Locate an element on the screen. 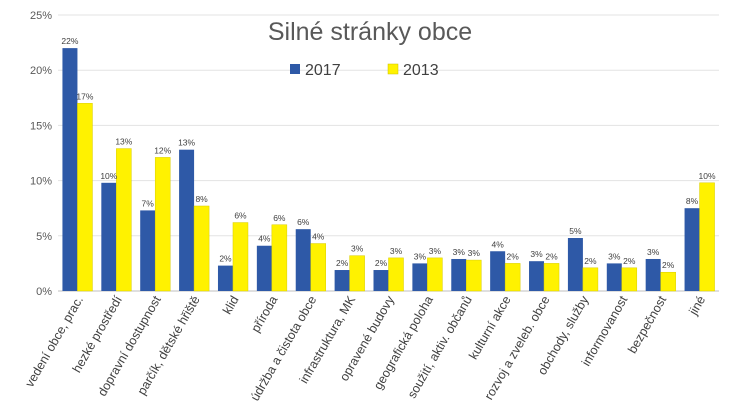  y-tick-label: 15% is located at coordinates (41, 126).